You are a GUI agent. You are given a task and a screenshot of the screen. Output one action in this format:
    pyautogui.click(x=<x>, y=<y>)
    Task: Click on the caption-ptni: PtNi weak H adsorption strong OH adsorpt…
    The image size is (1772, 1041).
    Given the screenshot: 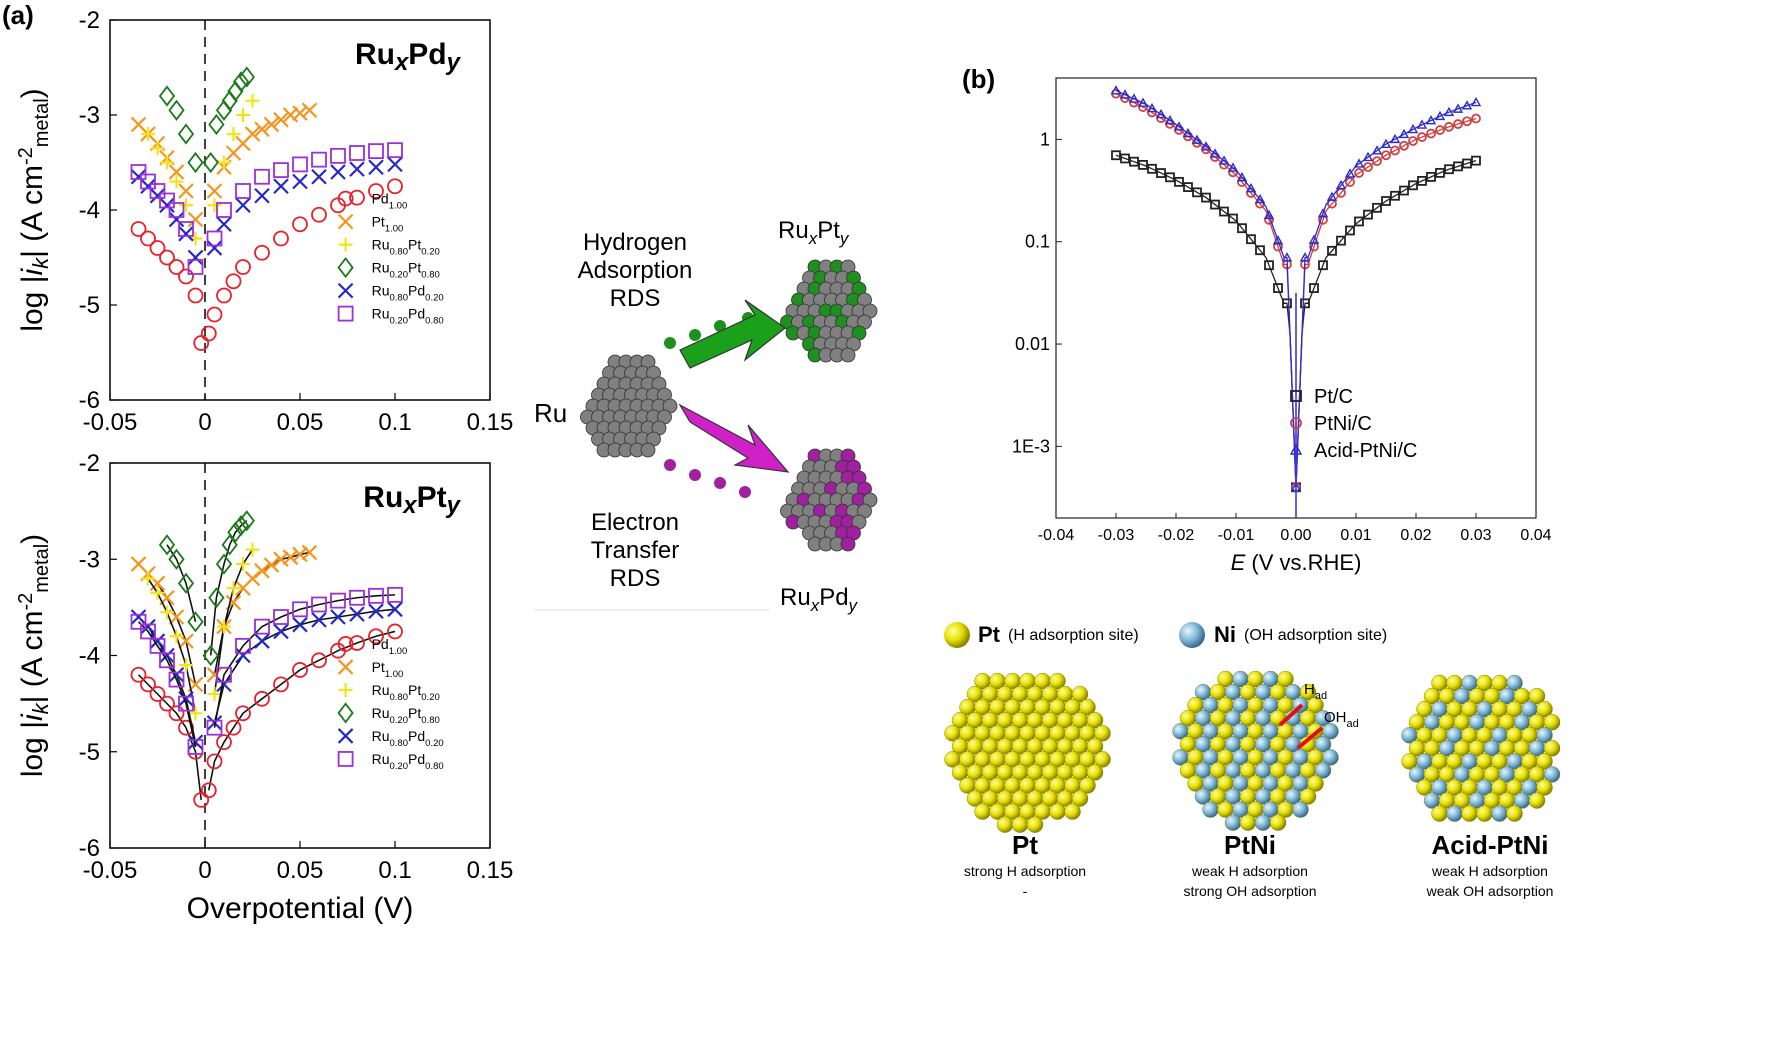 What is the action you would take?
    pyautogui.click(x=1250, y=865)
    